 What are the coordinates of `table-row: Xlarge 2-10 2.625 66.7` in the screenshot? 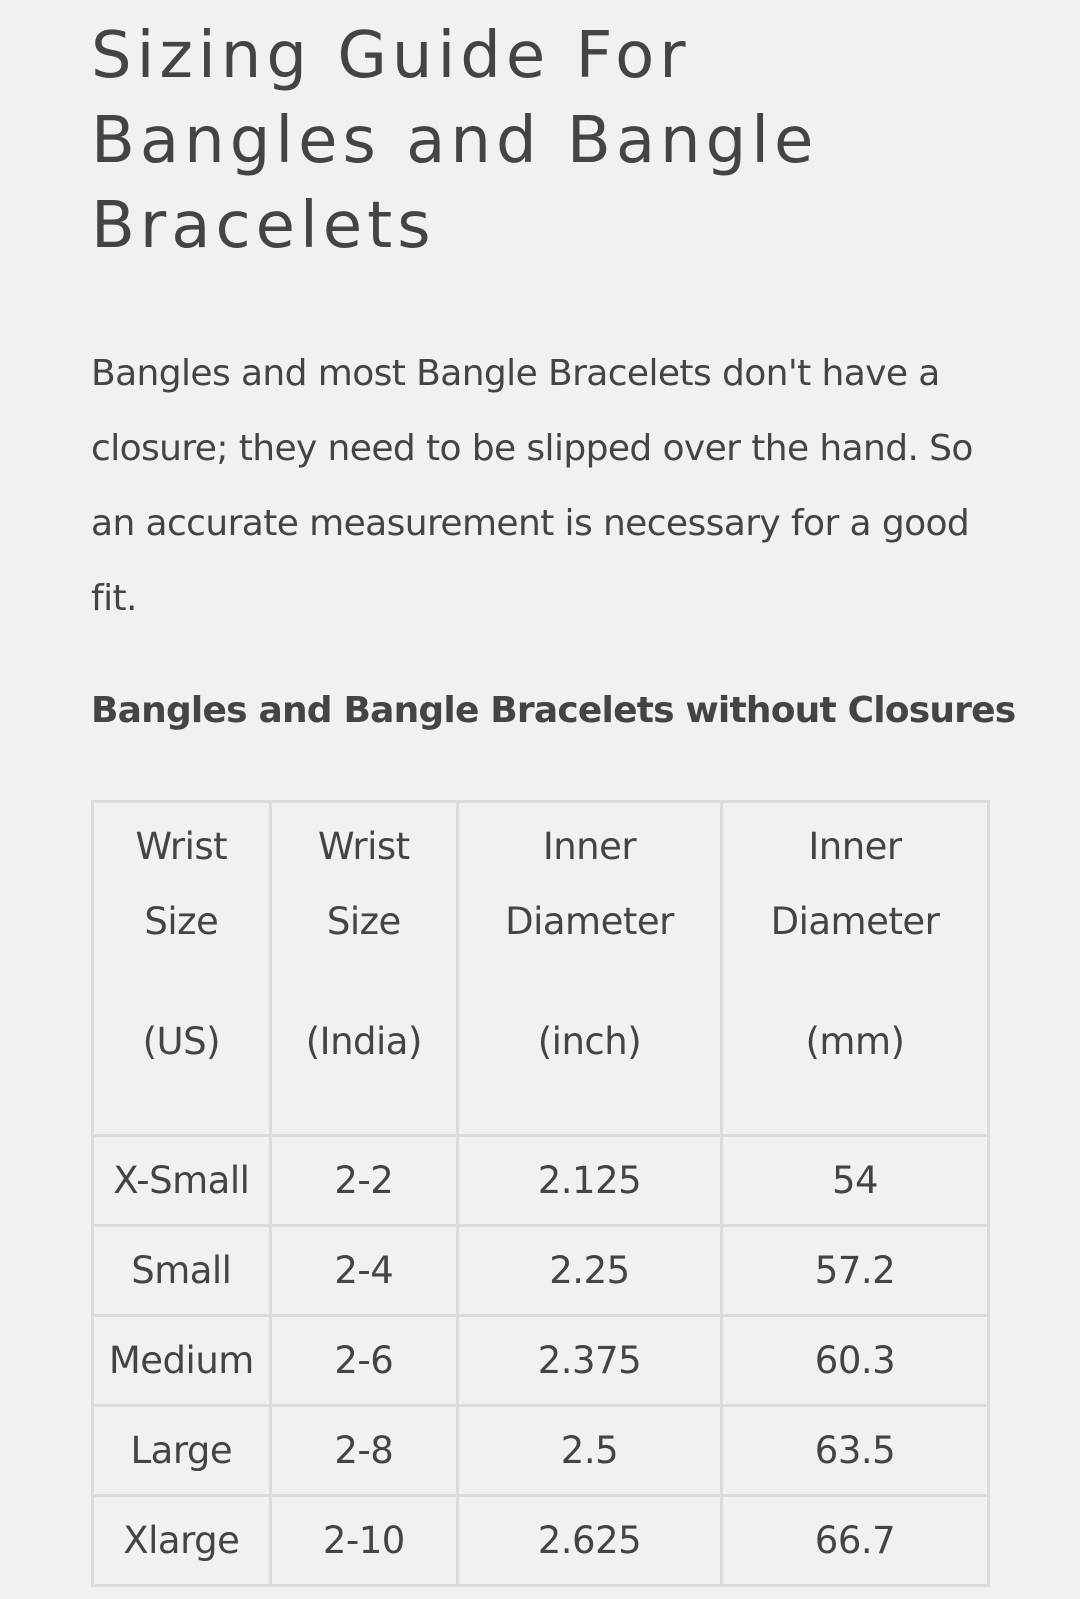 It's located at (541, 1540).